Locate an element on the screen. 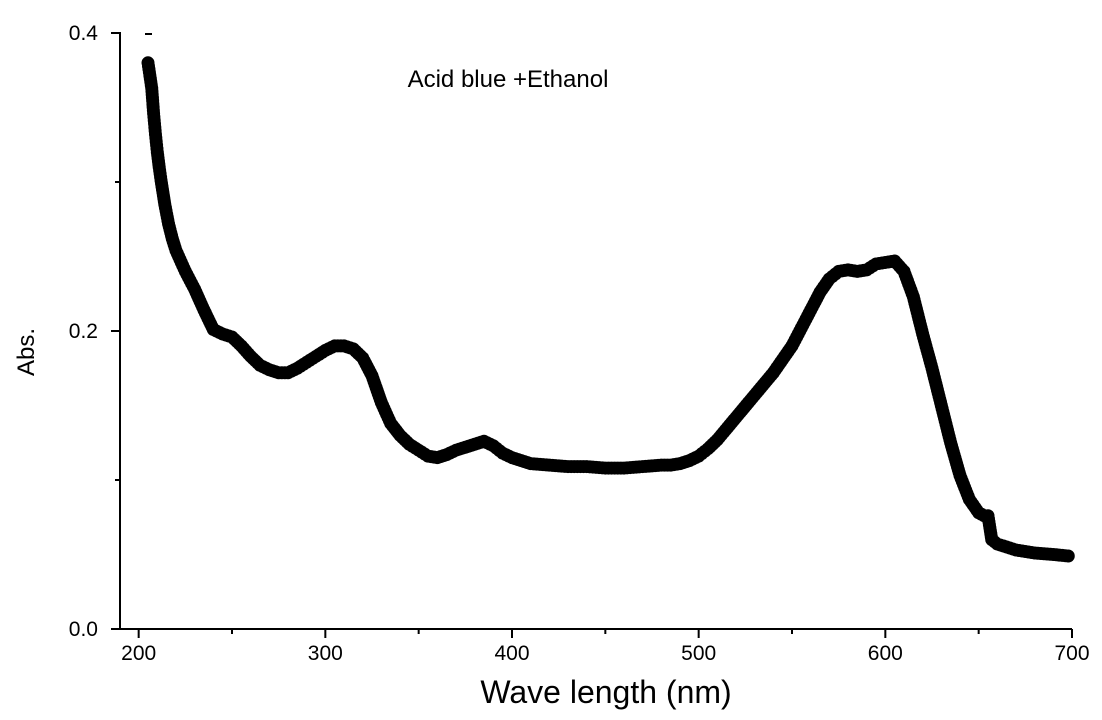 The image size is (1102, 720). y-tick-label: 0.2 is located at coordinates (83, 331).